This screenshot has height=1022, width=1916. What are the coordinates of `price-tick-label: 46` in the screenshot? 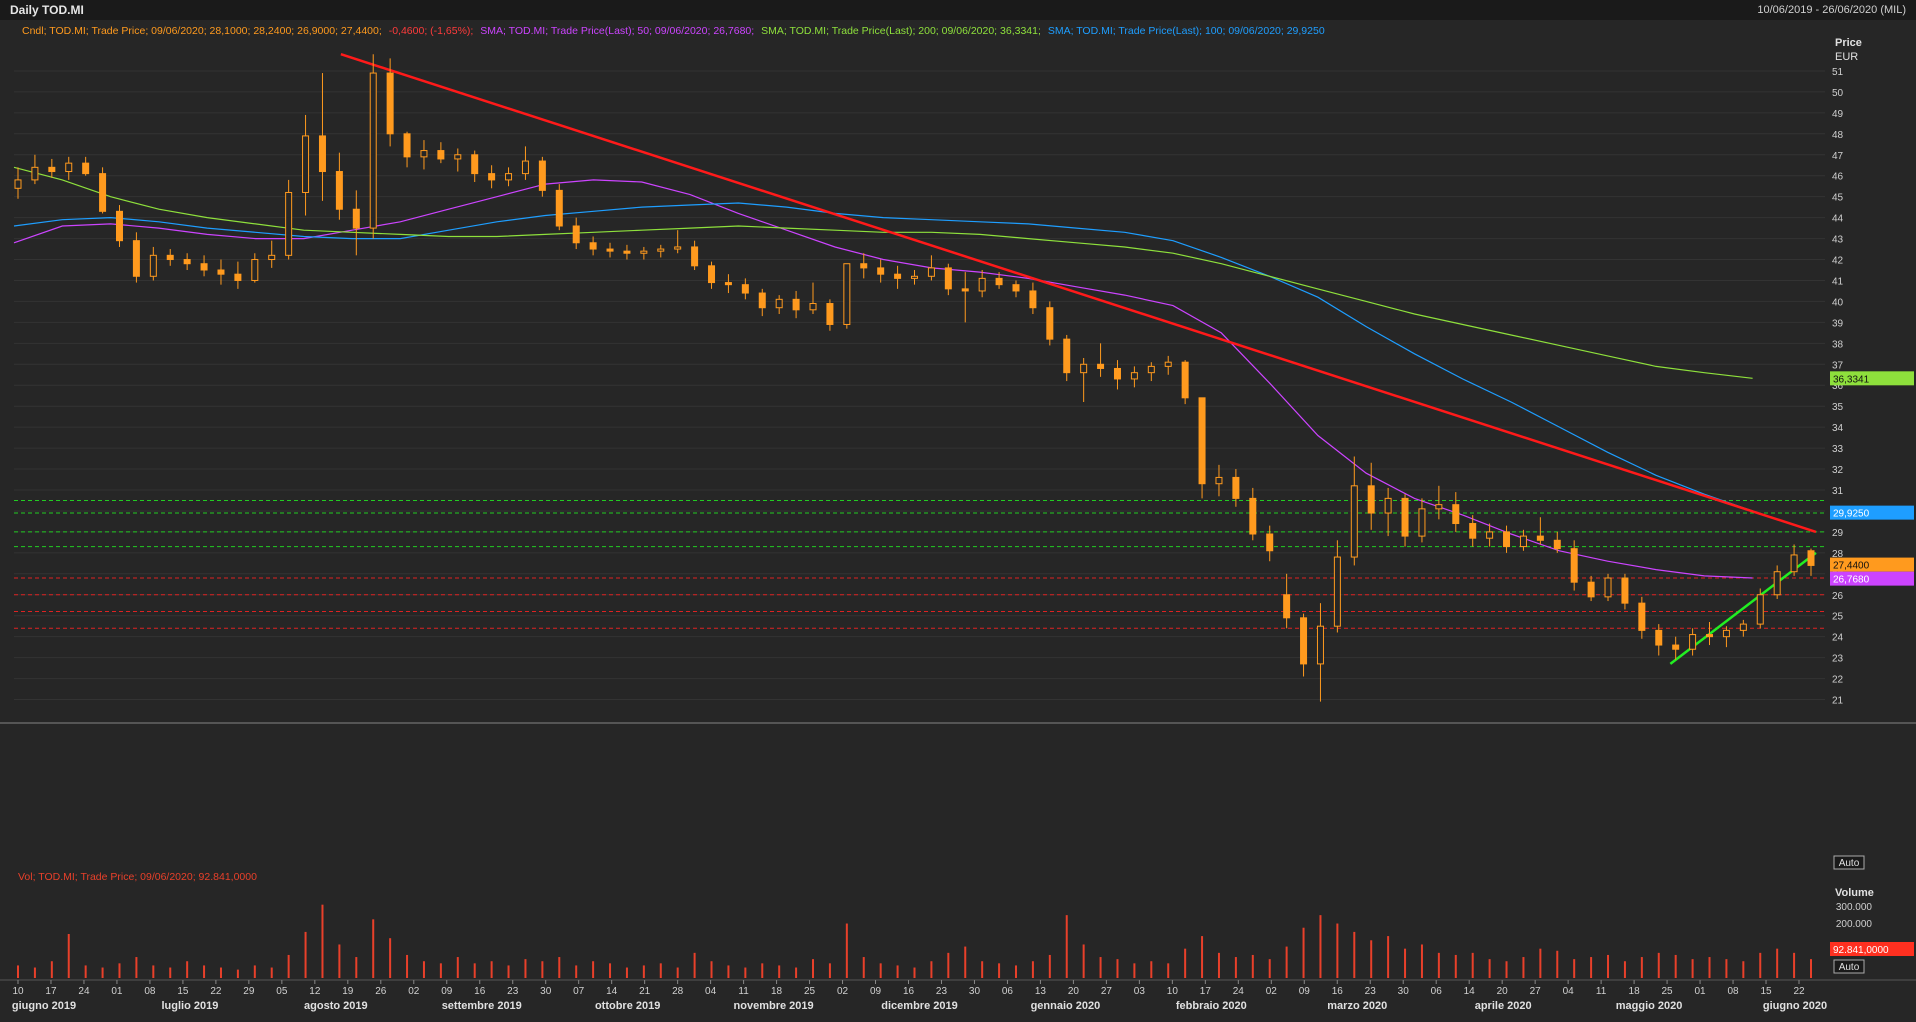 It's located at (1838, 177).